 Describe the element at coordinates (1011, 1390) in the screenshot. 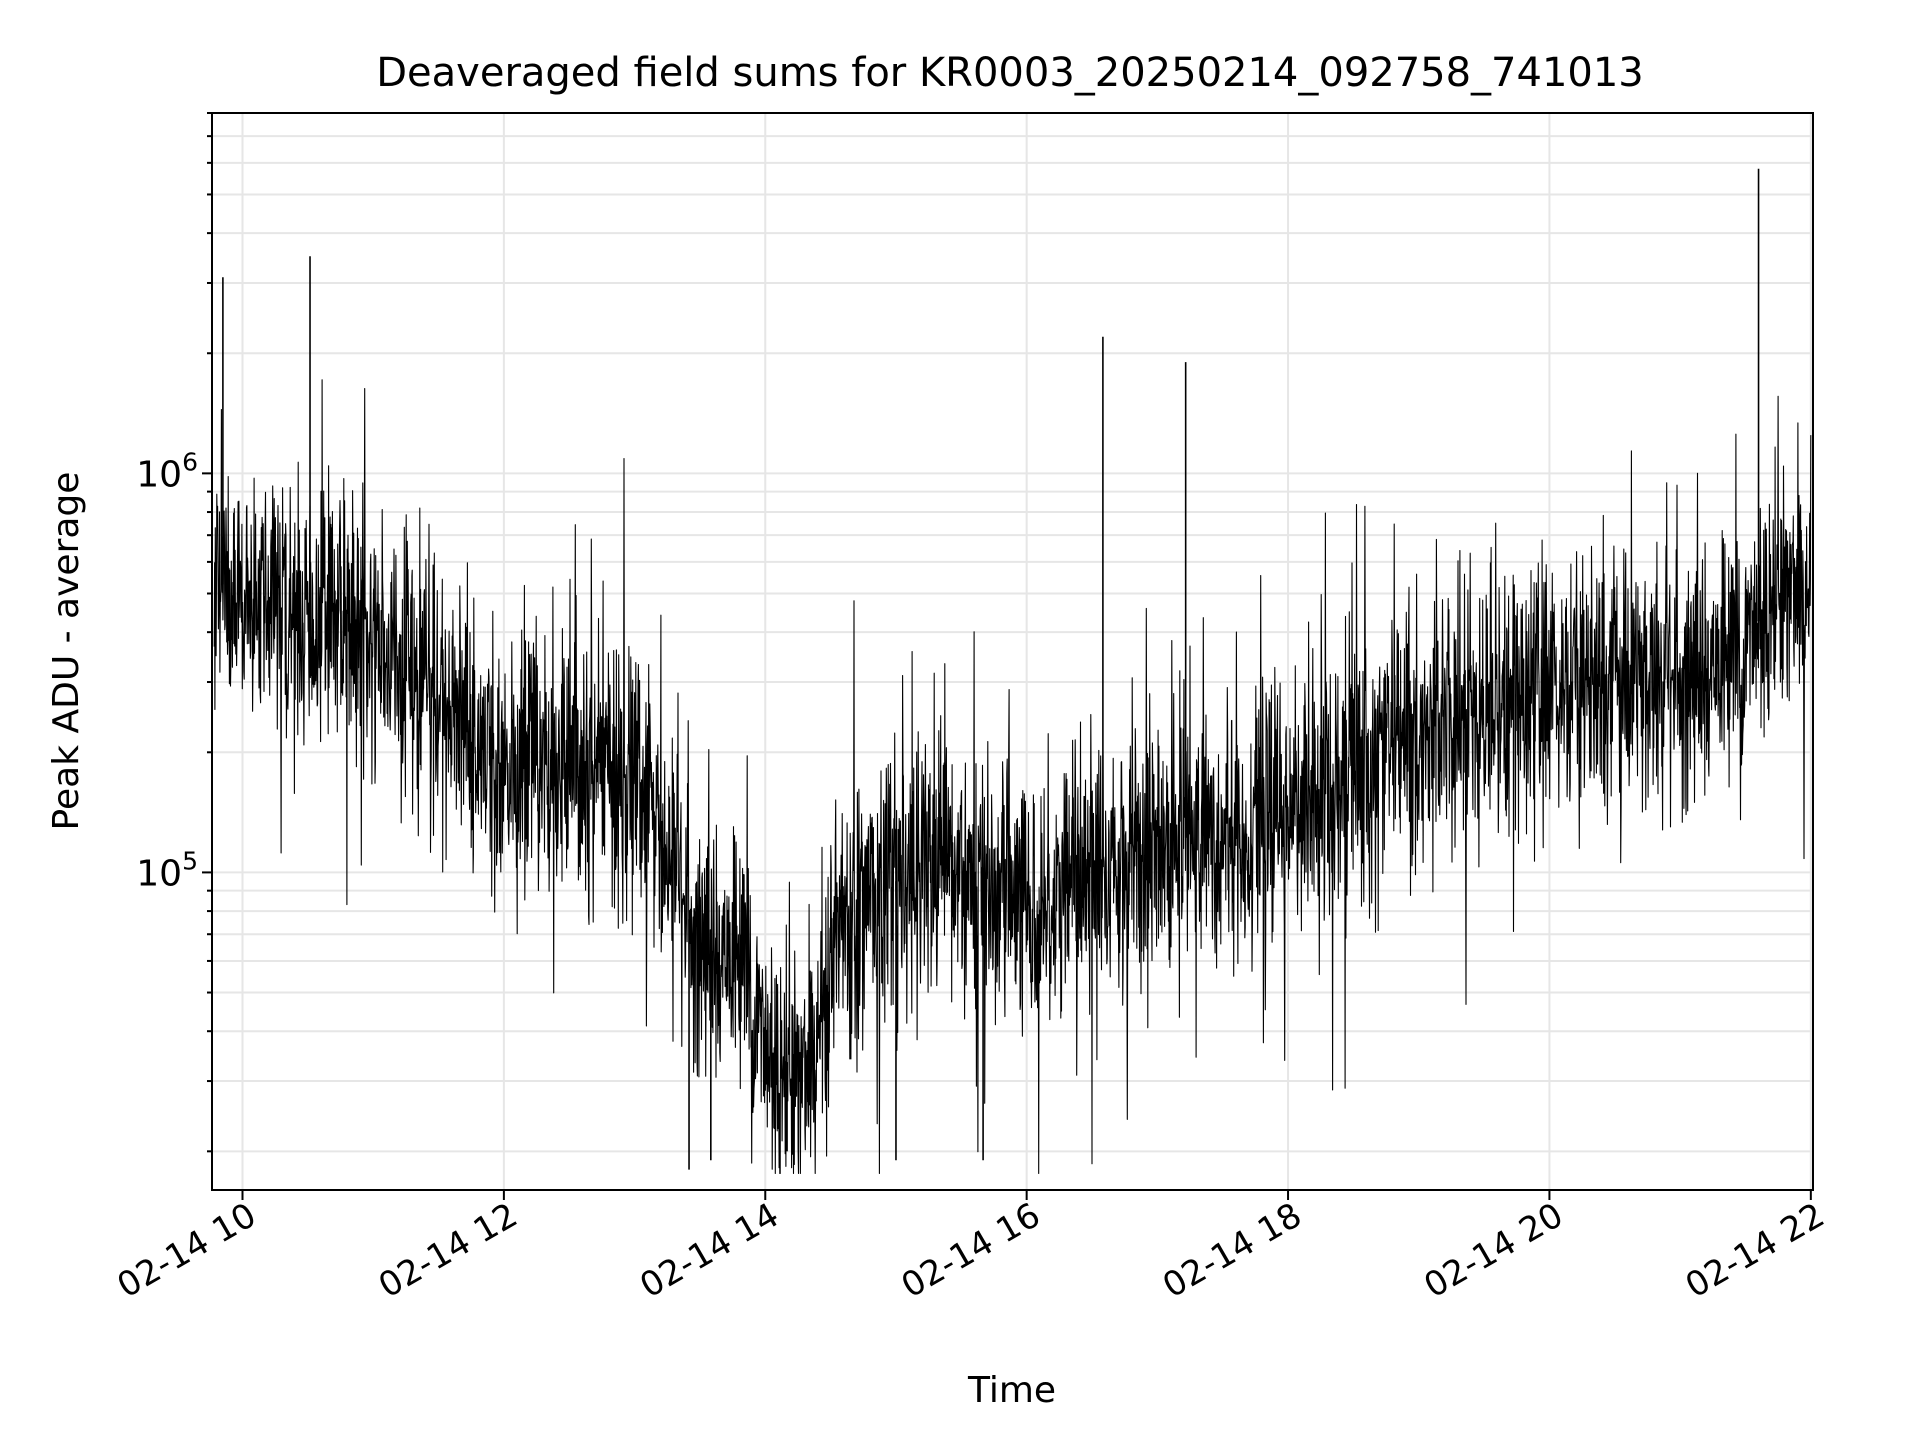

I see `x-axis-label: Time` at that location.